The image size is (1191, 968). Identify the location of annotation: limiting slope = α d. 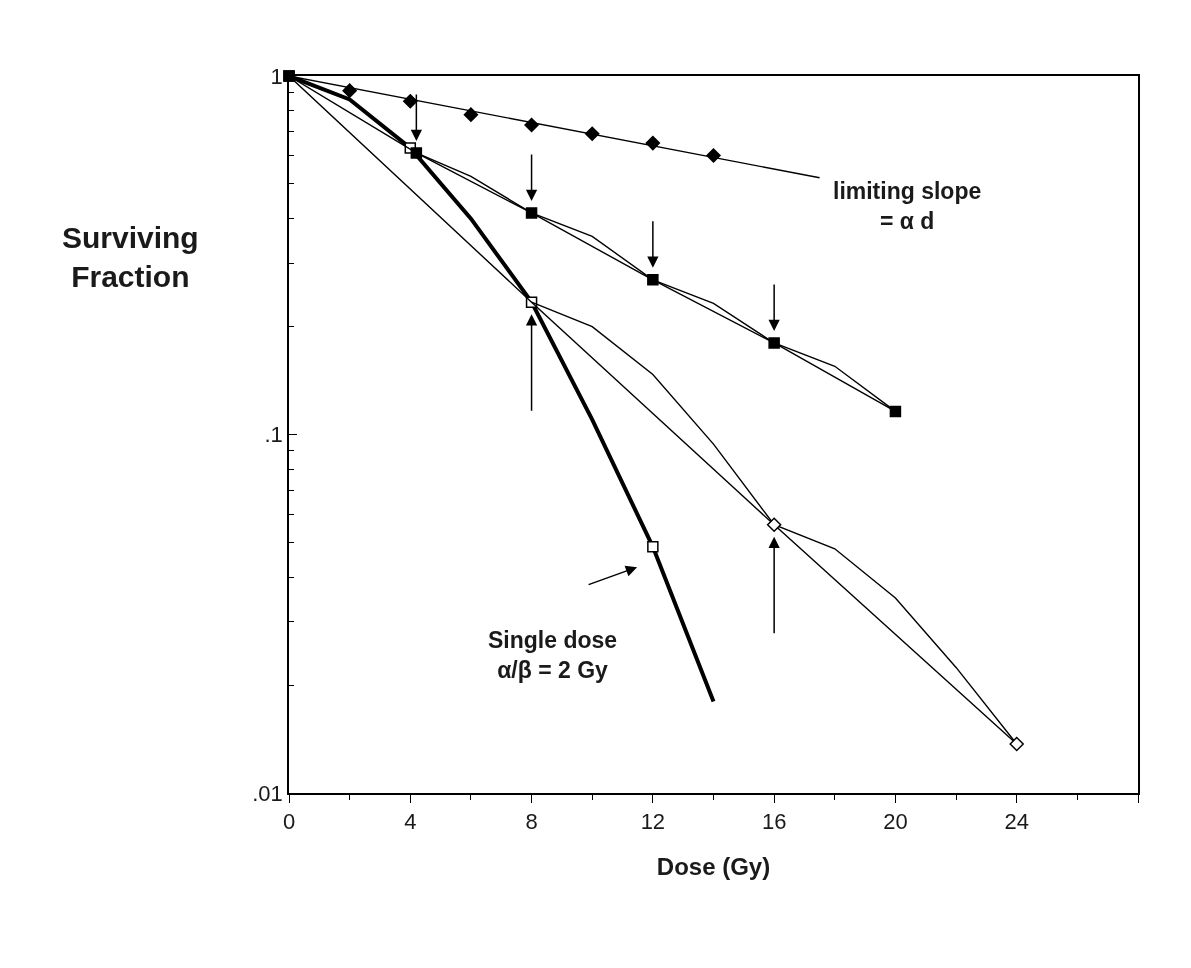
(907, 206).